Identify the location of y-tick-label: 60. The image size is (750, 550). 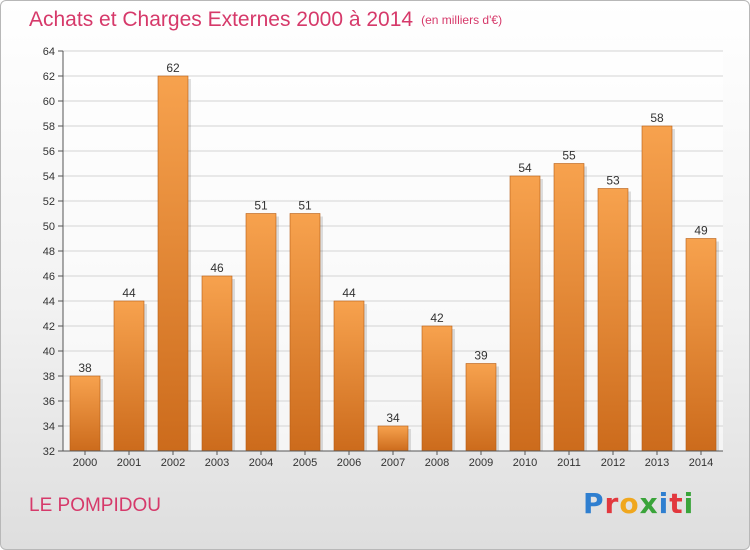
(49, 102).